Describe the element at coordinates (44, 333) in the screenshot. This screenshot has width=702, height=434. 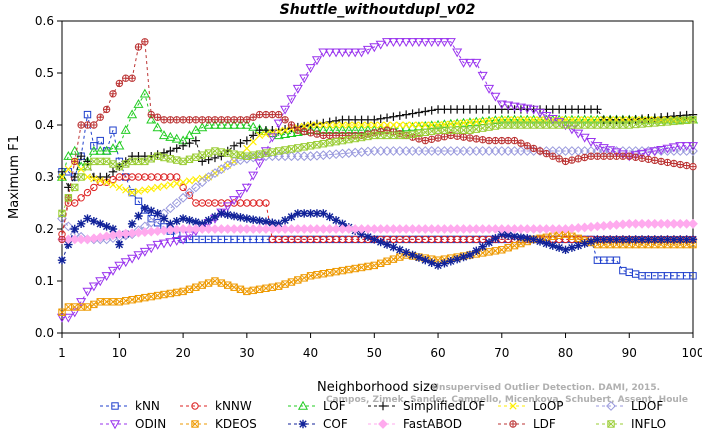
I see `y-tick-label: 0.0` at that location.